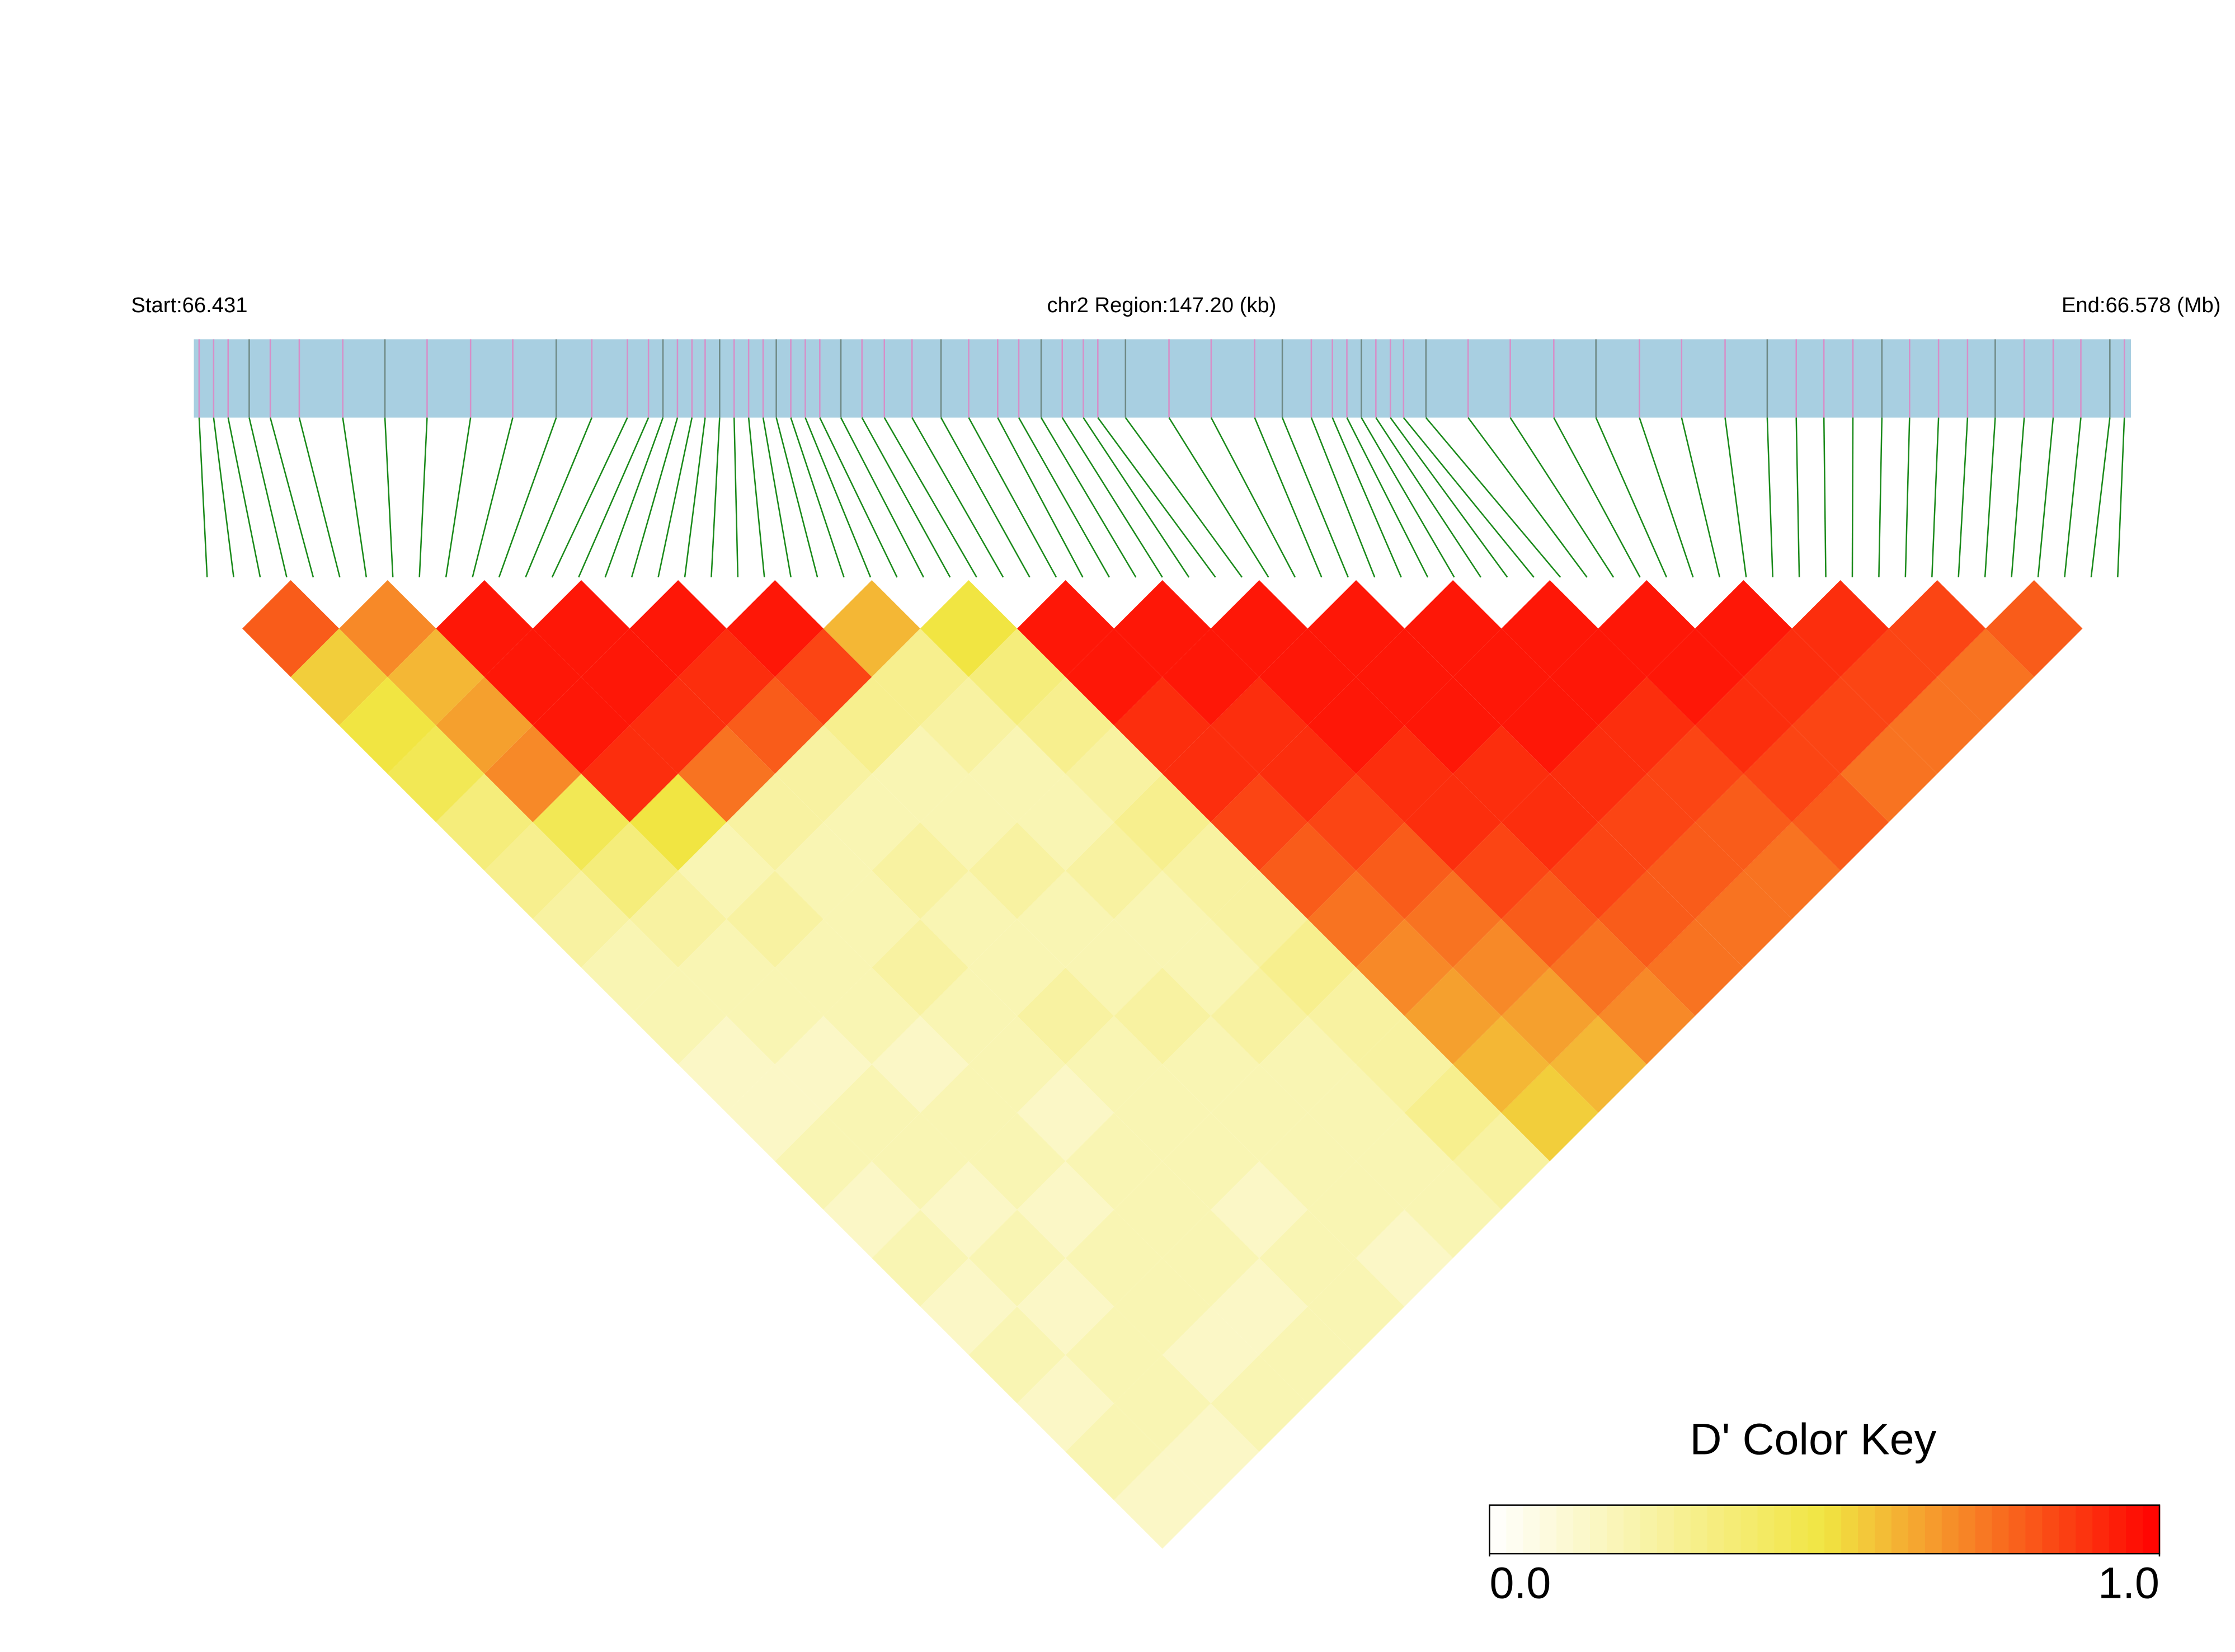 The image size is (2235, 1652). I want to click on end-label: End:66.578 (Mb), so click(2141, 305).